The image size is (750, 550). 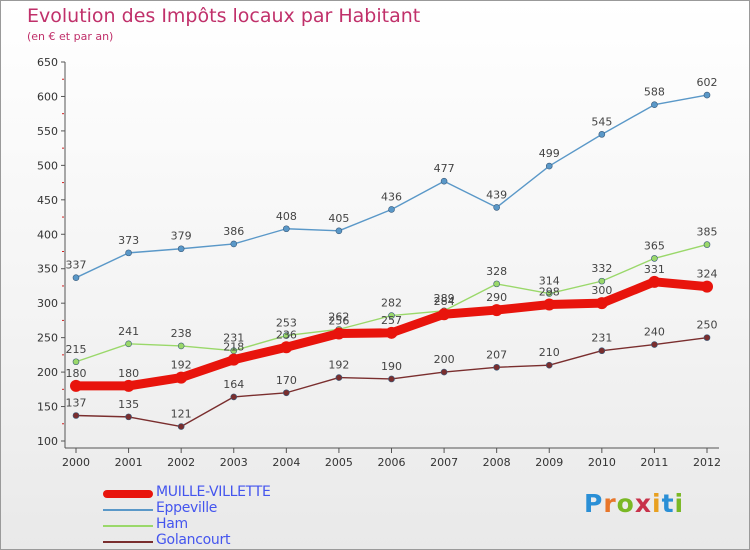 What do you see at coordinates (602, 462) in the screenshot?
I see `x-tick-label: 2010` at bounding box center [602, 462].